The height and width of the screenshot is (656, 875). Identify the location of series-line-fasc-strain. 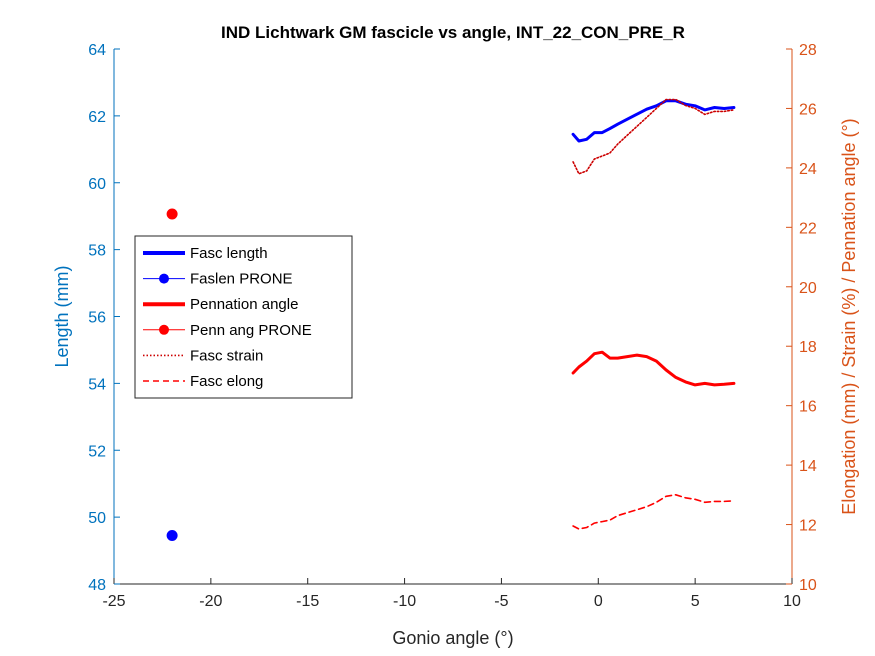
(653, 136).